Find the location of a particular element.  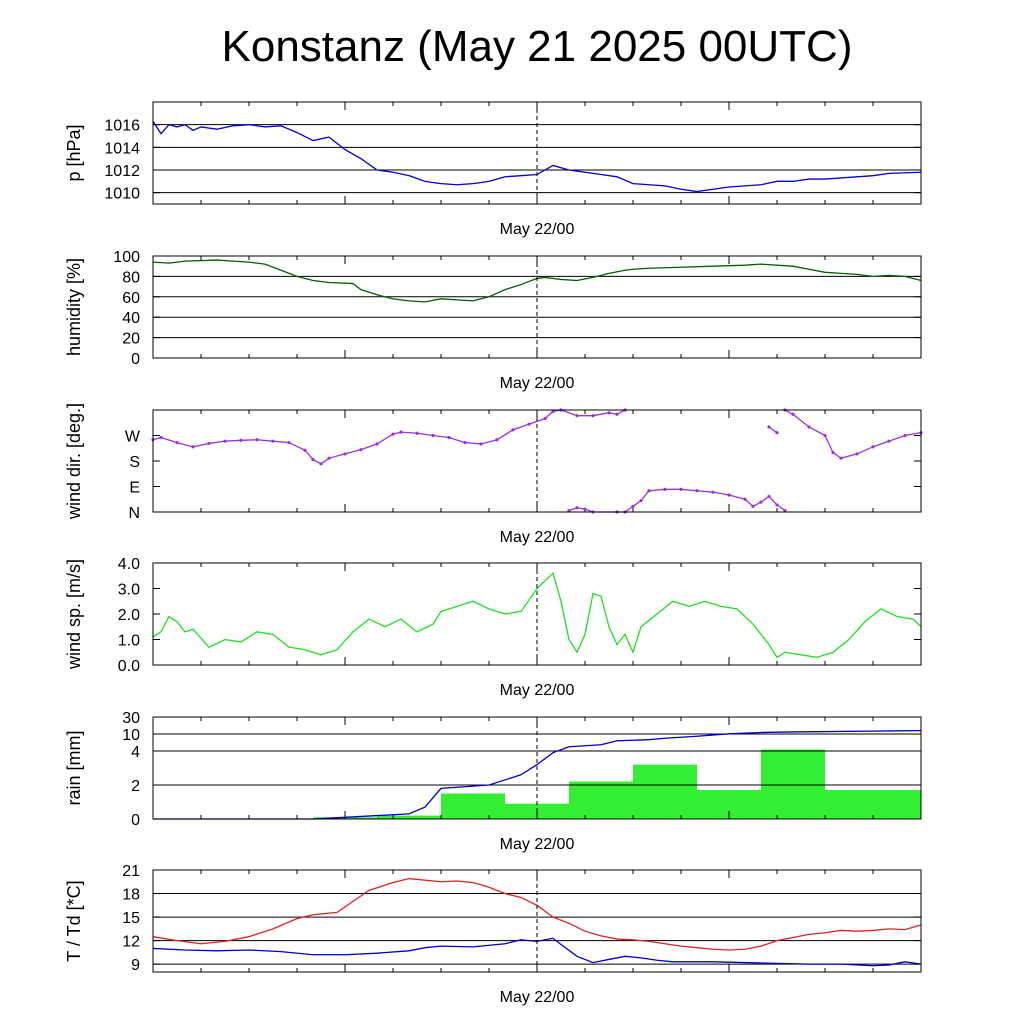

y-tick-label: 3.0 is located at coordinates (129, 590).